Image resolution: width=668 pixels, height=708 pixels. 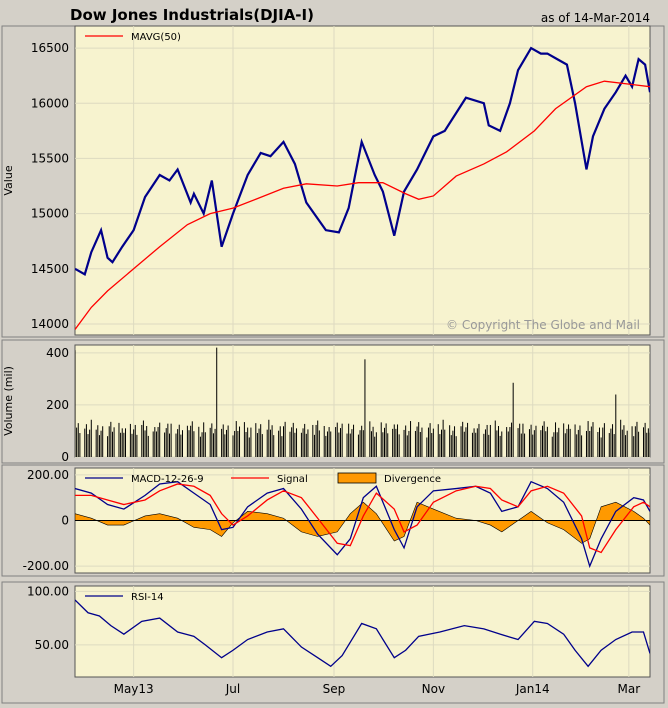 What do you see at coordinates (134, 689) in the screenshot?
I see `x-tick-label: May13` at bounding box center [134, 689].